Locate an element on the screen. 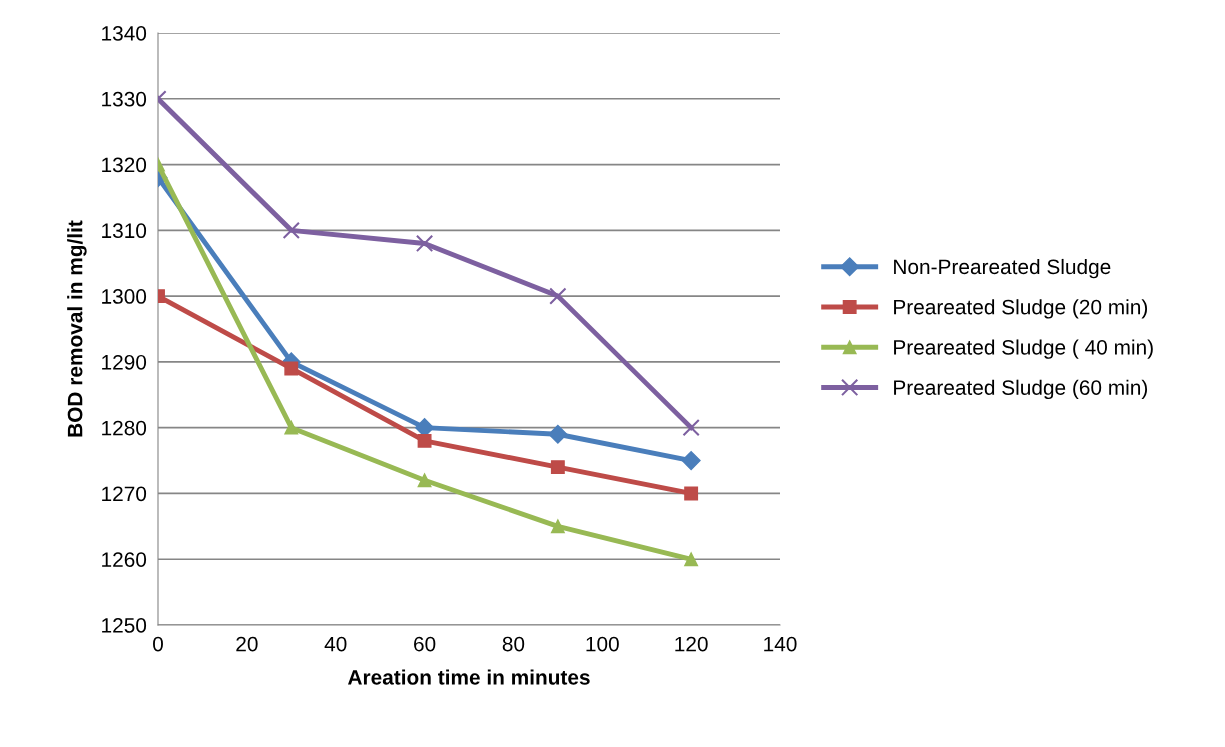 The image size is (1225, 747). y-tick-label: 1280 is located at coordinates (124, 428).